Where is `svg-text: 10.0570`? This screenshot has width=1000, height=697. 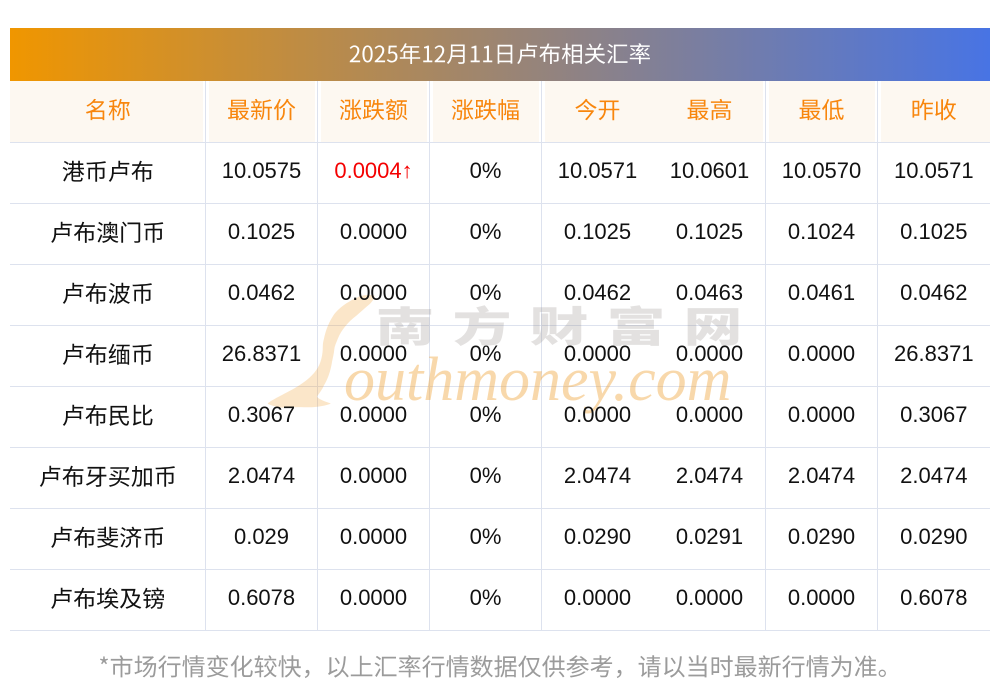
svg-text: 10.0570 is located at coordinates (822, 170).